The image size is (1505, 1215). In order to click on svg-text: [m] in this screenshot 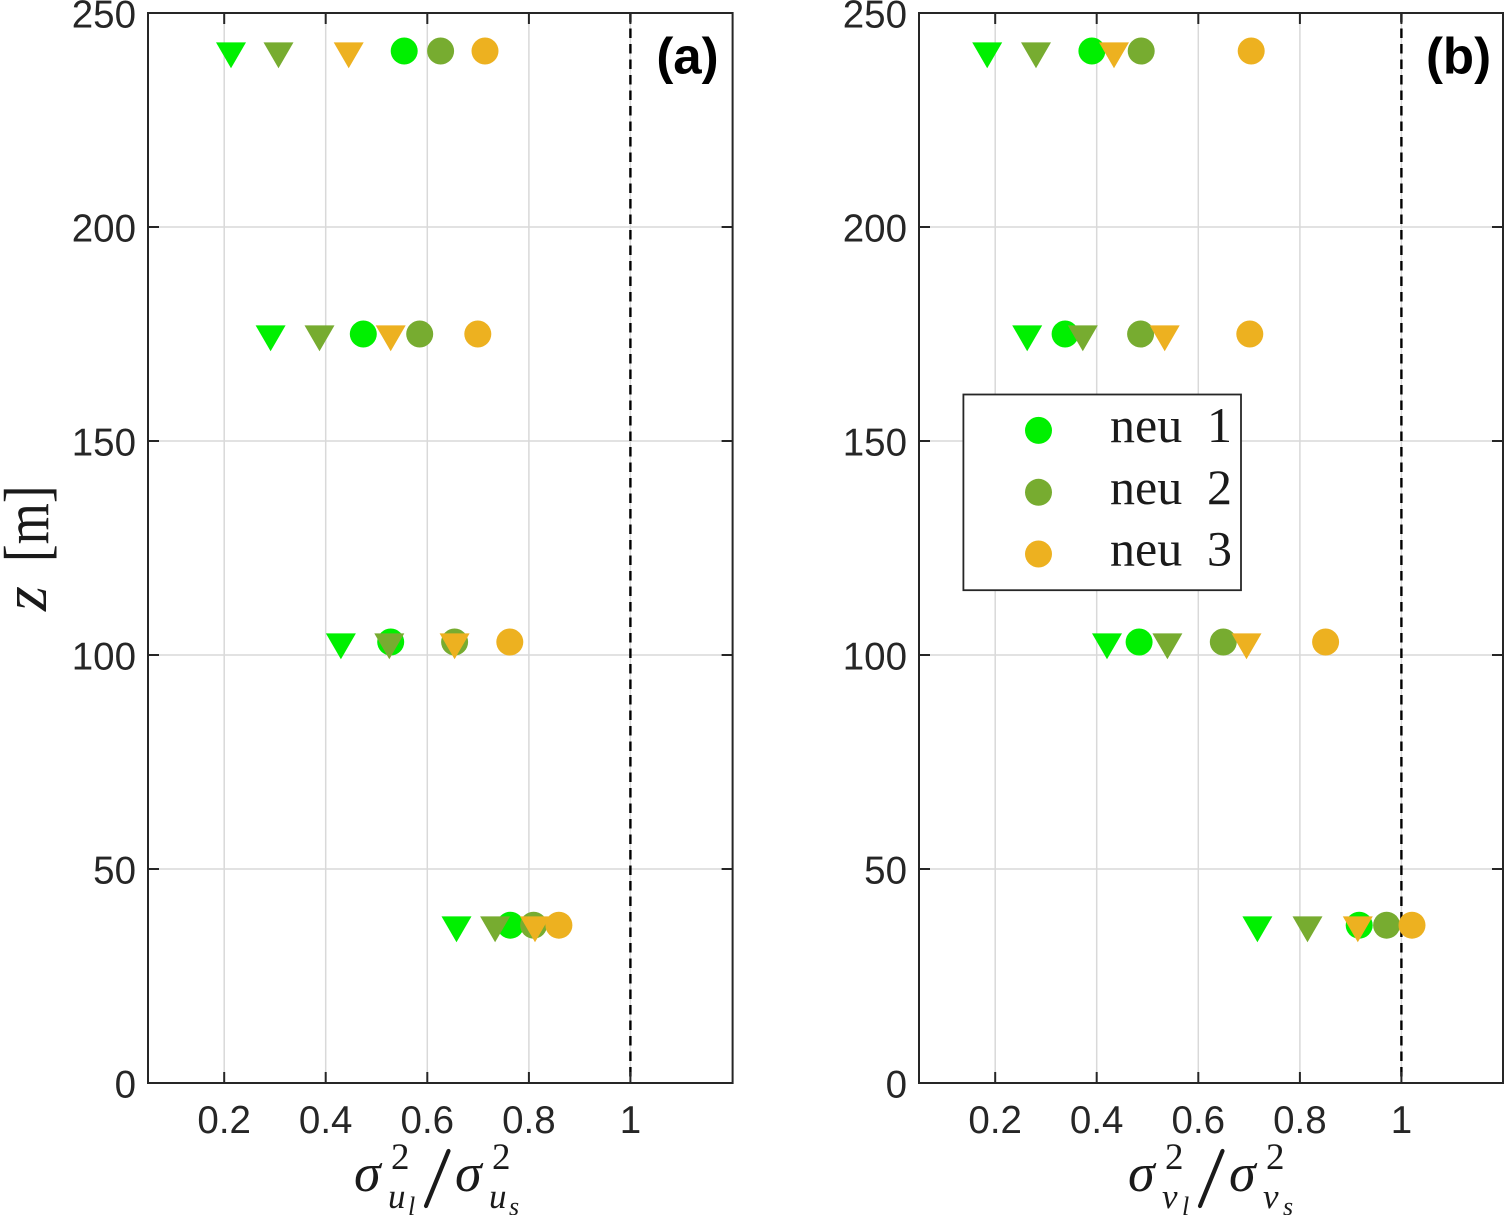, I will do `click(31, 523)`.